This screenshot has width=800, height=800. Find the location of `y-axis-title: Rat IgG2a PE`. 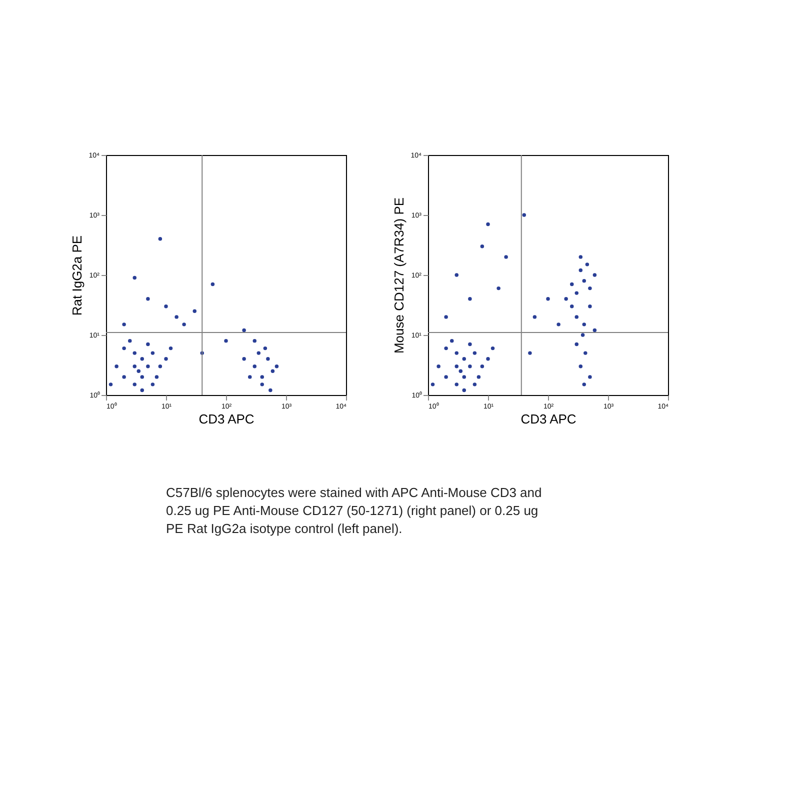

y-axis-title: Rat IgG2a PE is located at coordinates (77, 275).